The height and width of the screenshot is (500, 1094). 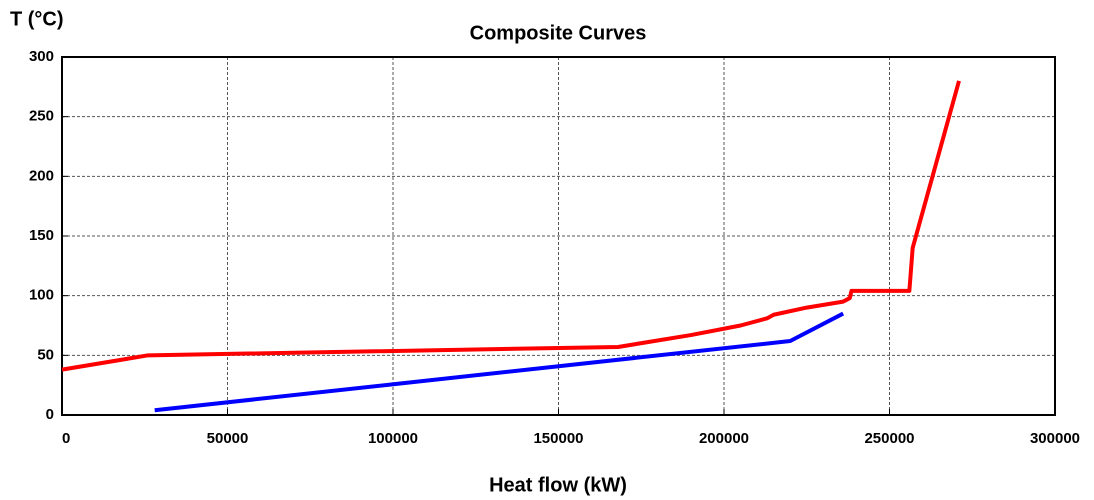 What do you see at coordinates (889, 438) in the screenshot?
I see `x-tick-label: 250000` at bounding box center [889, 438].